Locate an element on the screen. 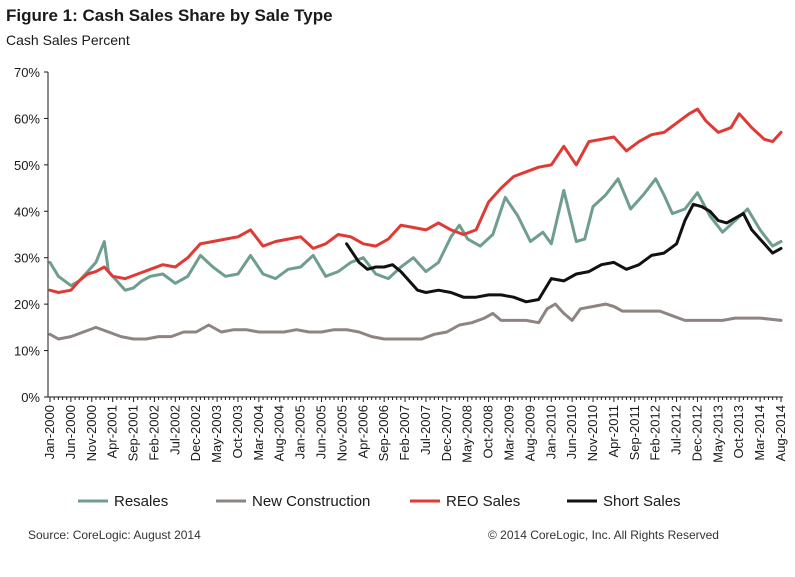 Image resolution: width=795 pixels, height=577 pixels. x-tick-label: Jun-2010 is located at coordinates (571, 432).